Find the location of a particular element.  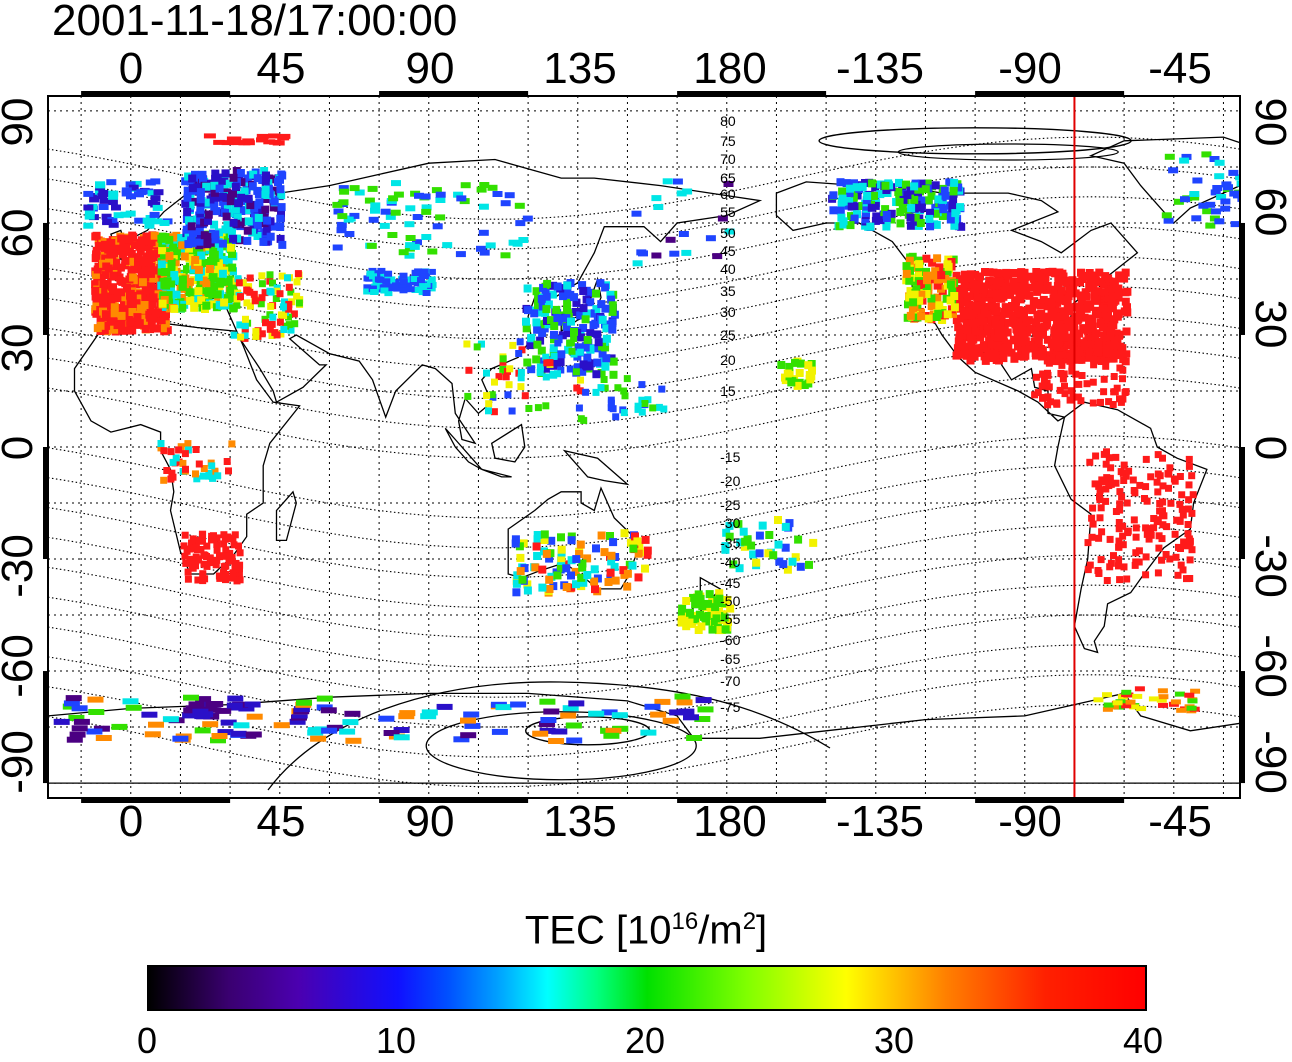

magnetic-latitude-contour is located at coordinates (644, 477).